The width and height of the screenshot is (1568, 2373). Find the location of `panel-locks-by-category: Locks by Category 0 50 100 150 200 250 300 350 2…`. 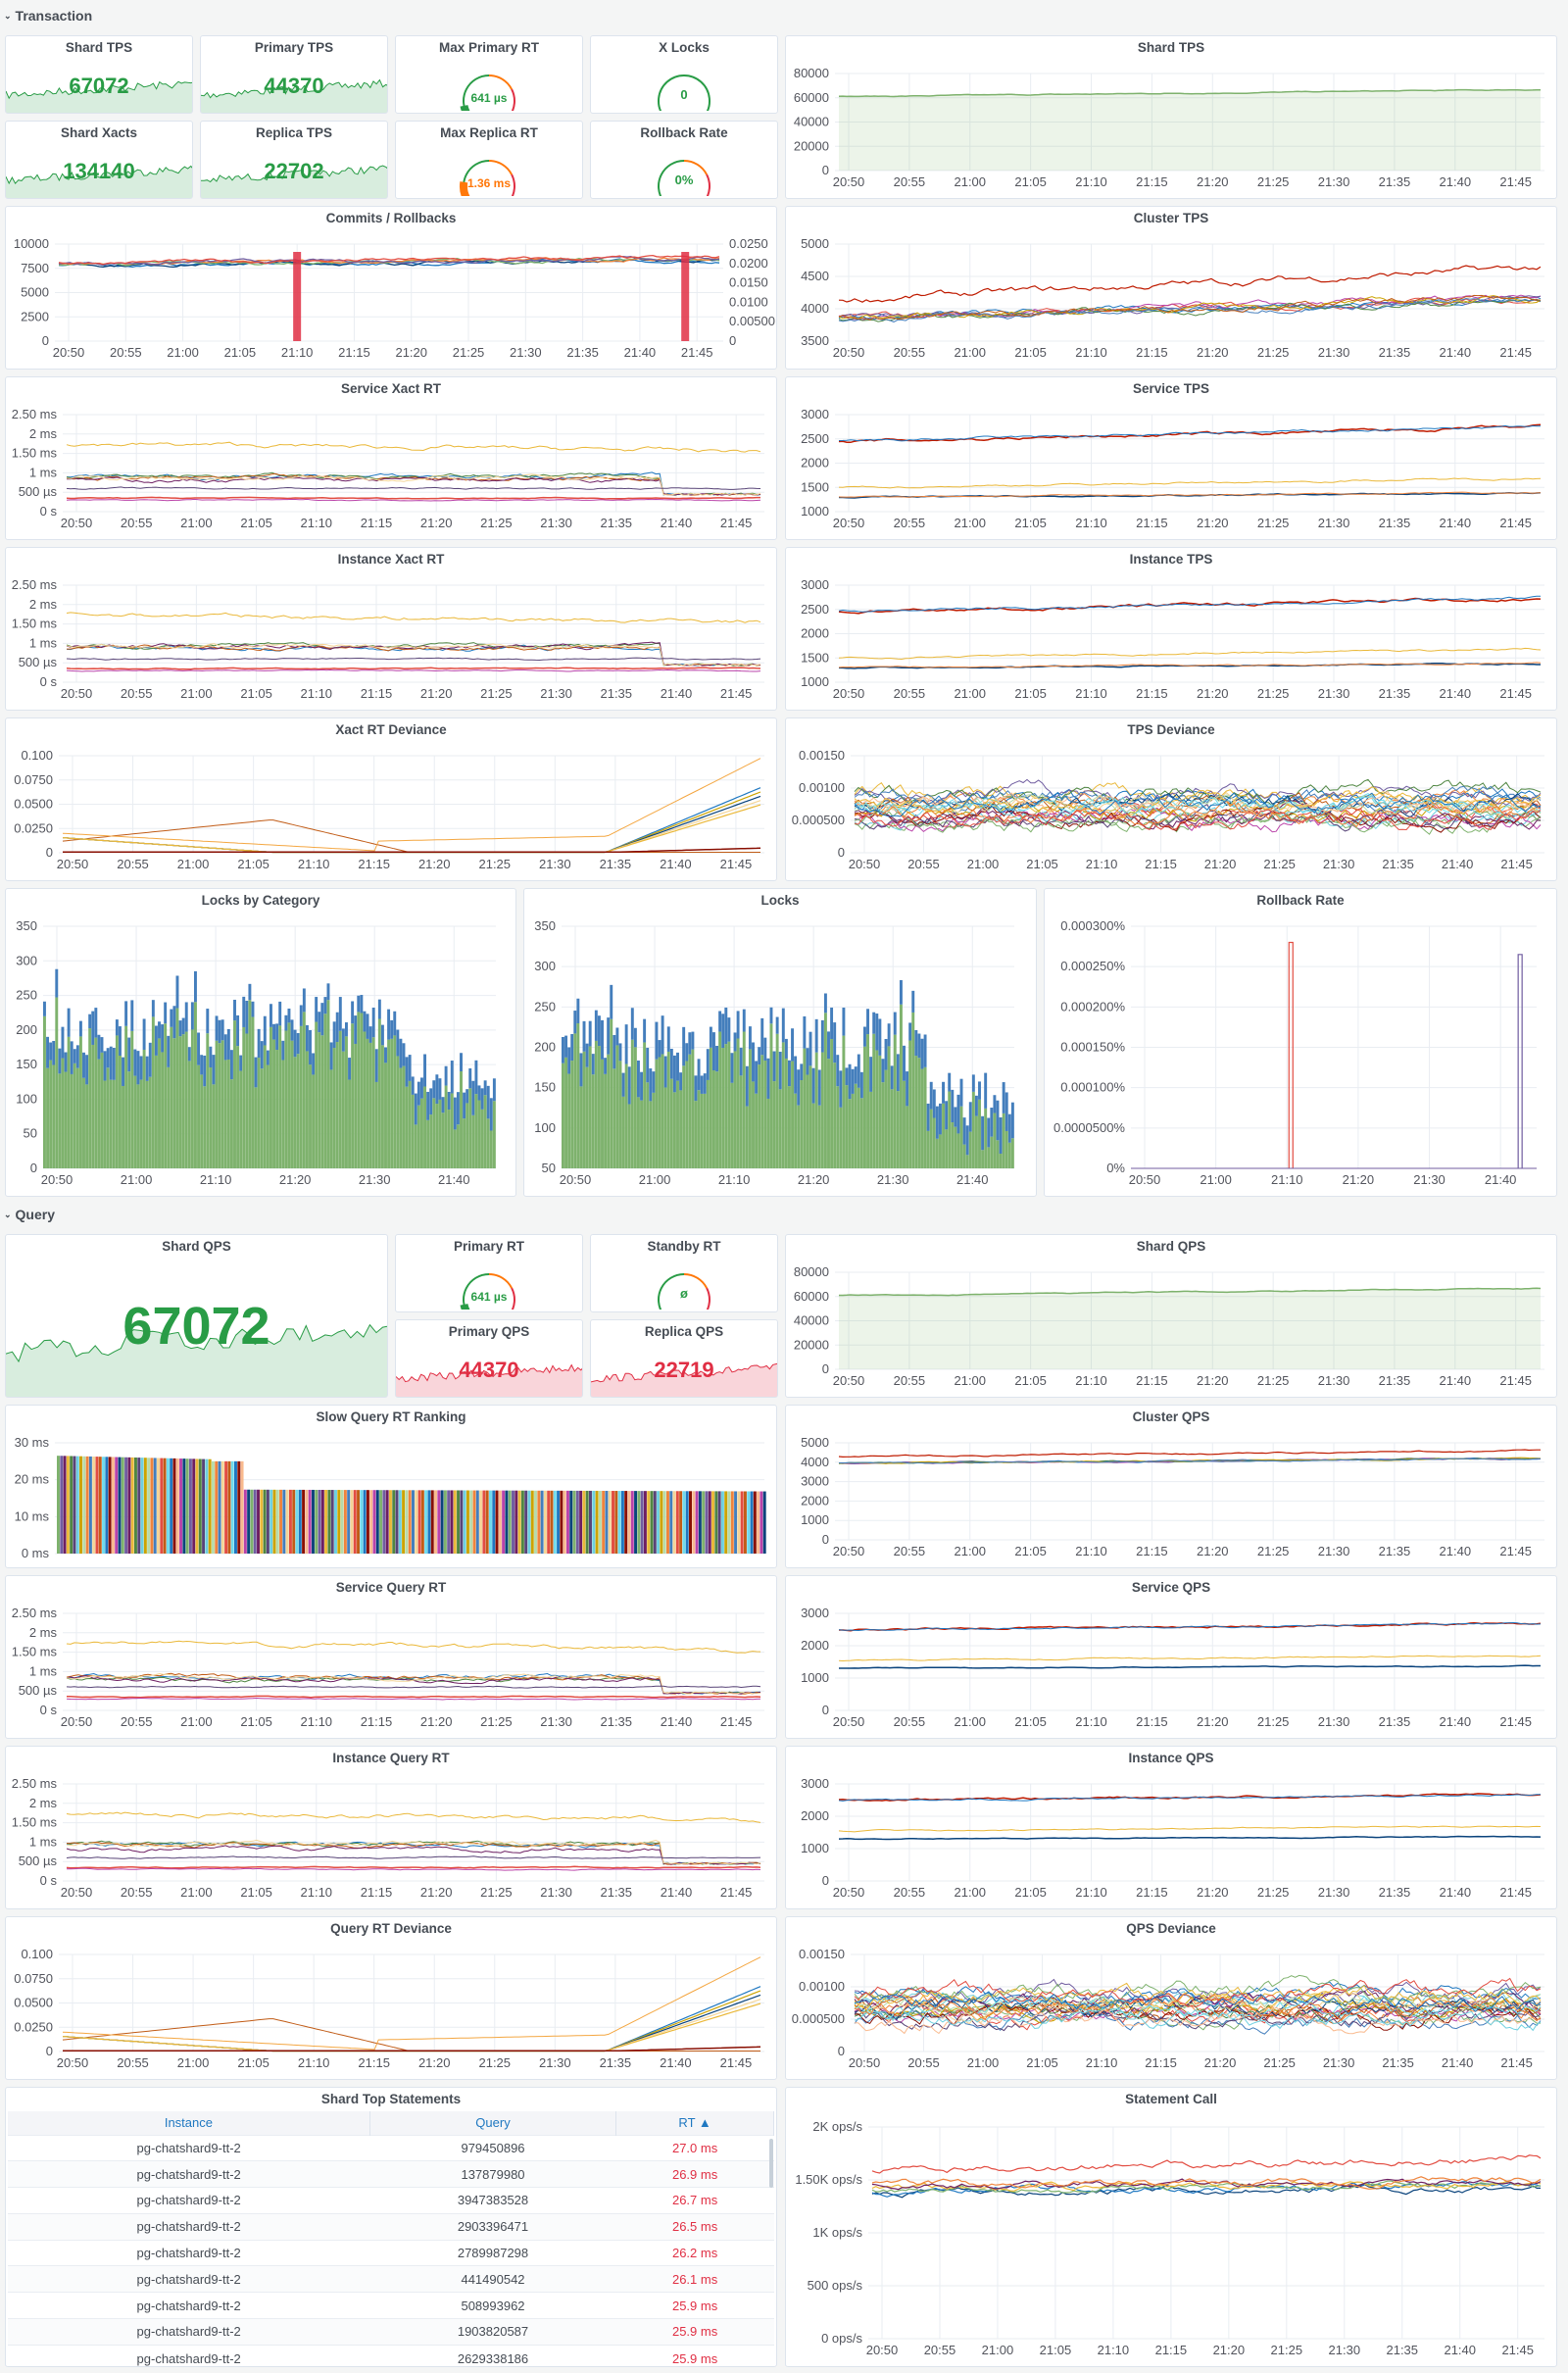

panel-locks-by-category: Locks by Category 0 50 100 150 200 250 300 350 2… is located at coordinates (260, 1042).